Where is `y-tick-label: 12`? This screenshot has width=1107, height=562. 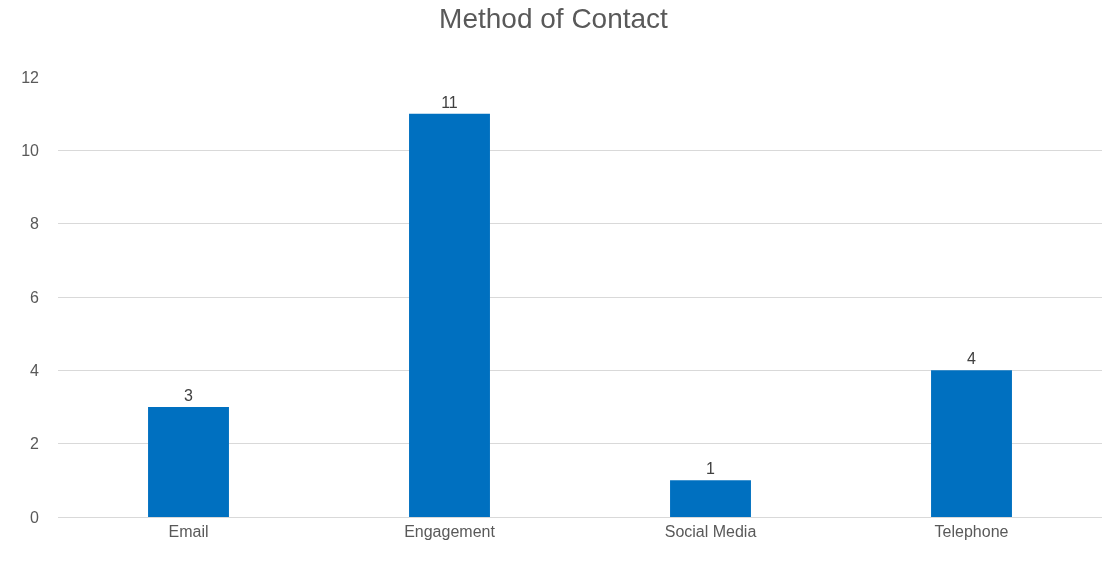 y-tick-label: 12 is located at coordinates (30, 77).